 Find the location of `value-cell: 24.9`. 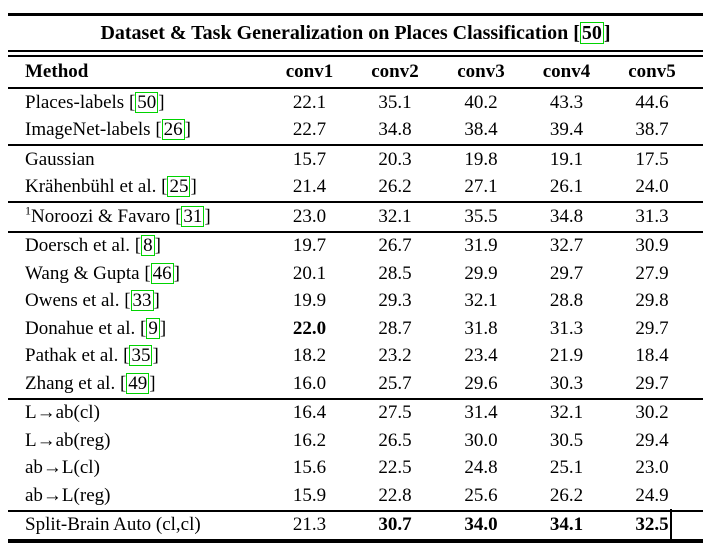

value-cell: 24.9 is located at coordinates (652, 495).